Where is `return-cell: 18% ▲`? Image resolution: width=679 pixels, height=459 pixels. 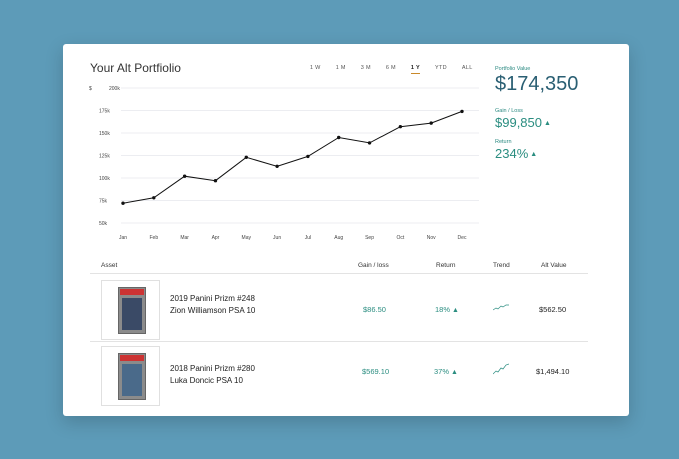 return-cell: 18% ▲ is located at coordinates (447, 309).